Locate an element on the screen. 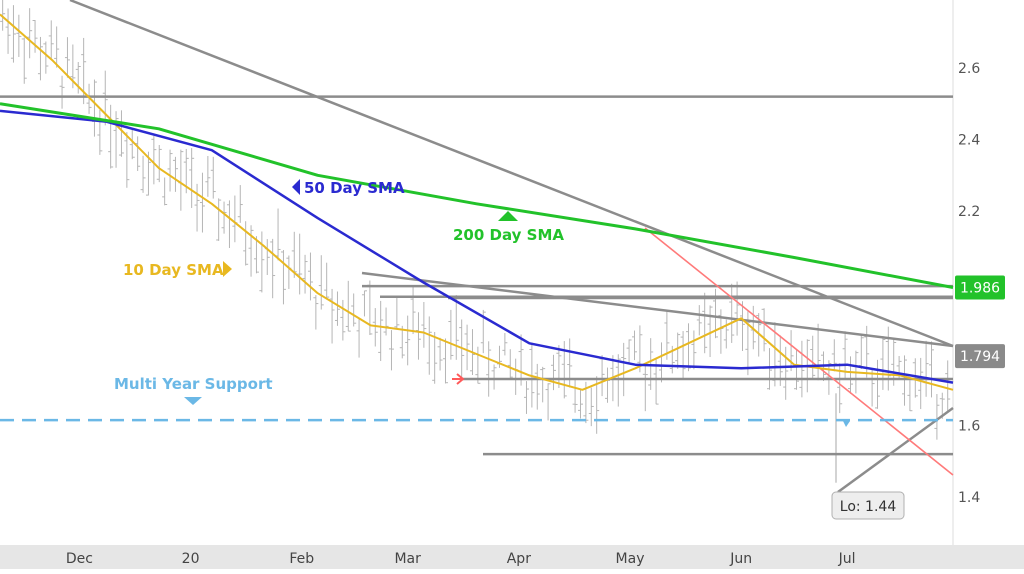  sma50-arrow-icon is located at coordinates (296, 187).